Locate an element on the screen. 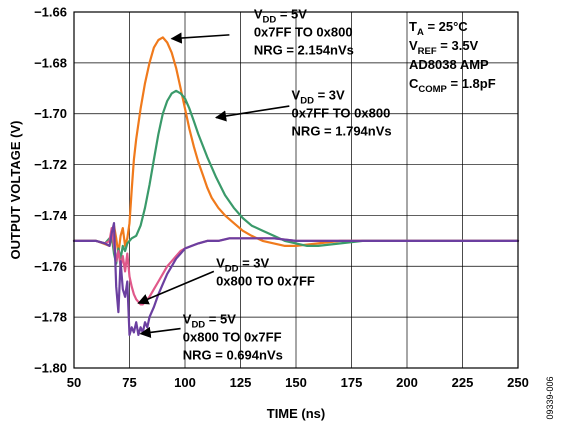  condition-line: TA = 25°C is located at coordinates (438, 28).